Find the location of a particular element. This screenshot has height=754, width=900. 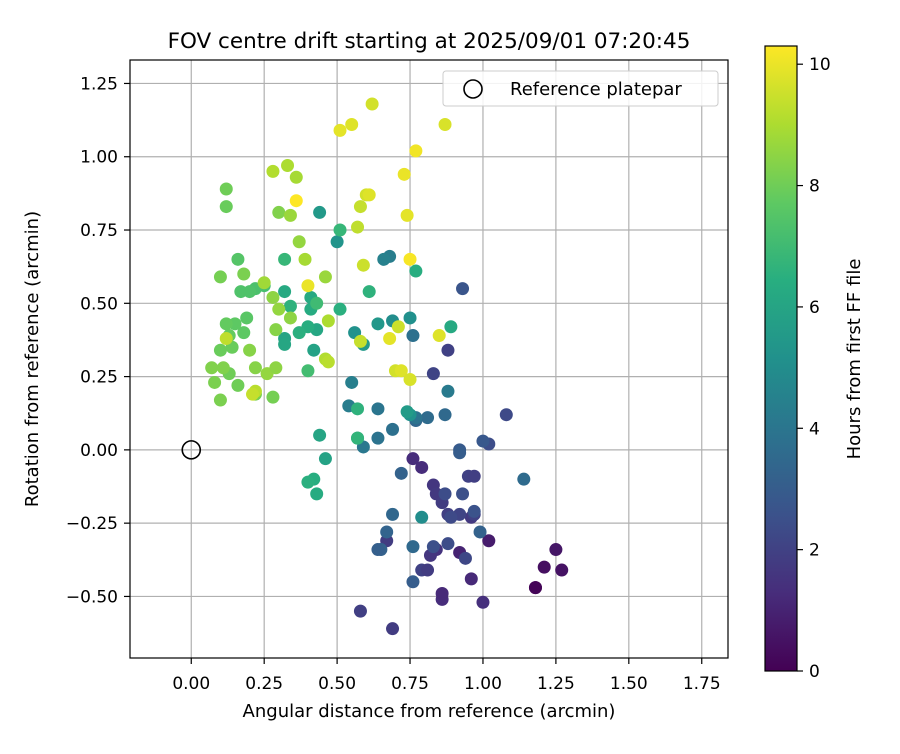

colorbar-ticks: 0 2 4 6 8 10 is located at coordinates (814, 368).